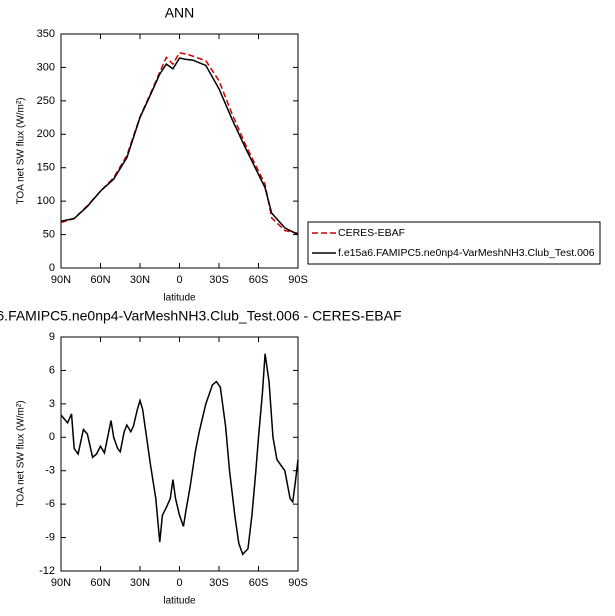  I want to click on y-tick-label: 150, so click(46, 168).